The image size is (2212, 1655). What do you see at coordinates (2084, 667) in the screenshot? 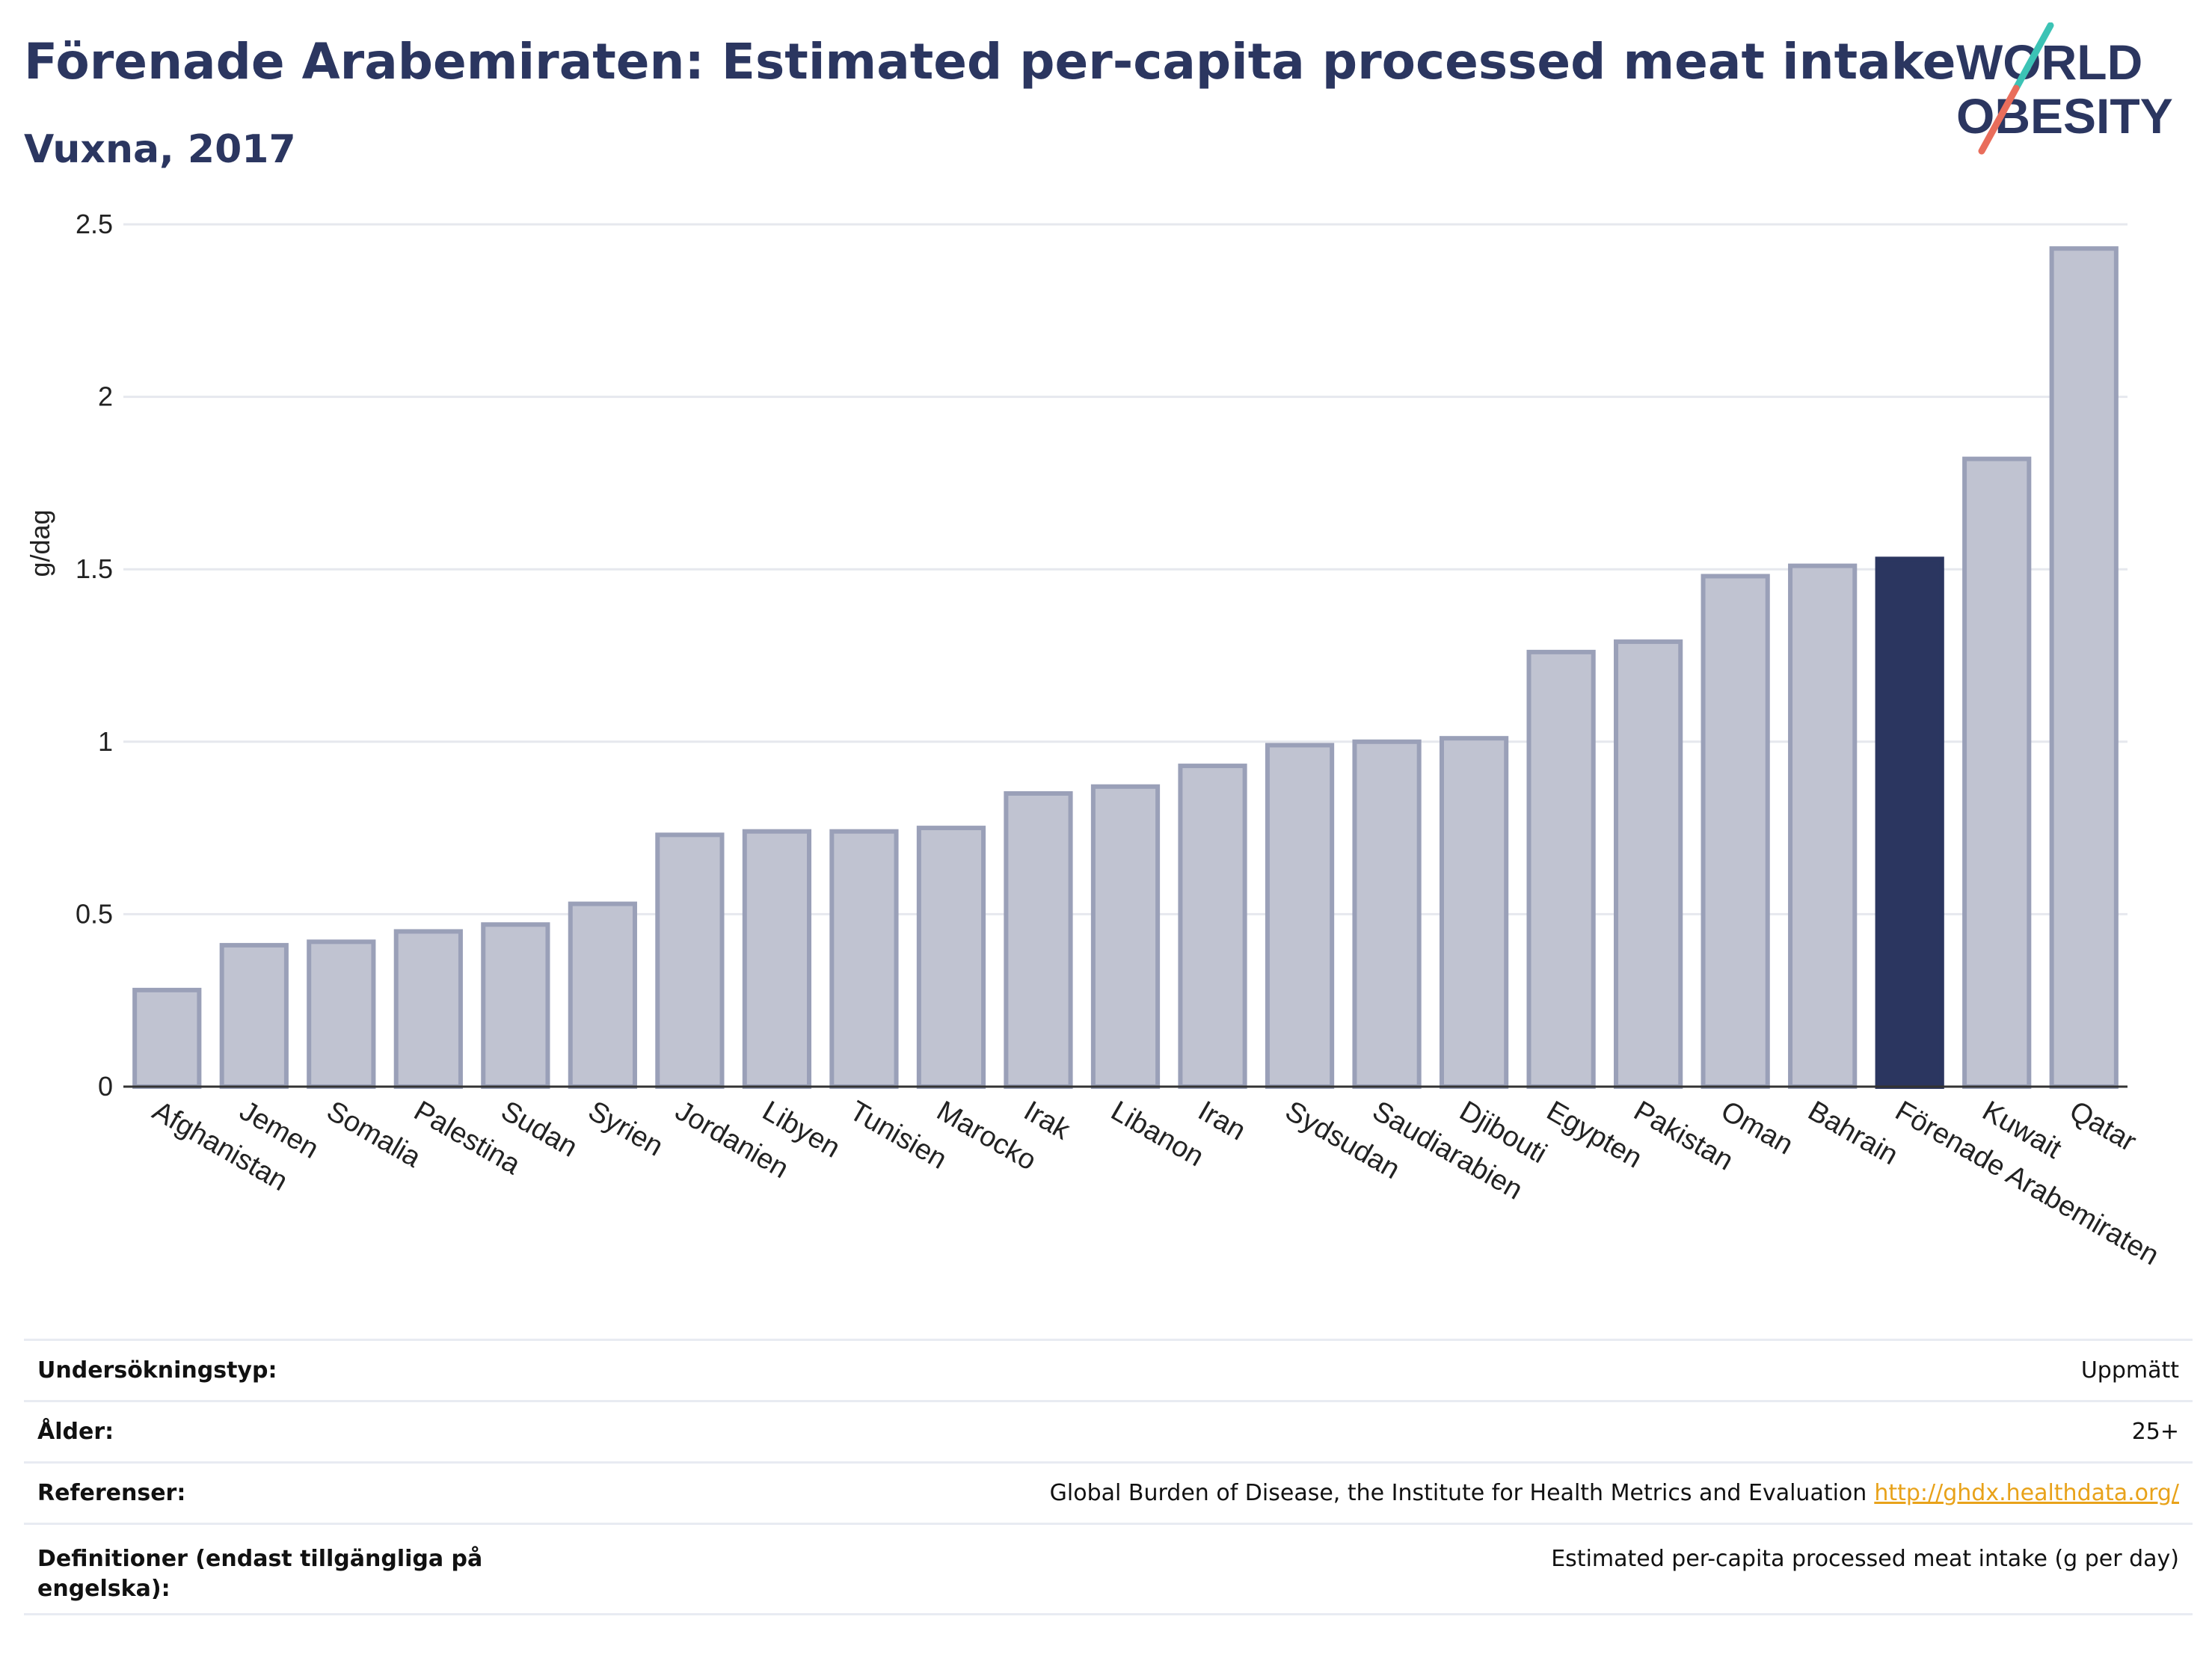
I see `bar-qatar` at bounding box center [2084, 667].